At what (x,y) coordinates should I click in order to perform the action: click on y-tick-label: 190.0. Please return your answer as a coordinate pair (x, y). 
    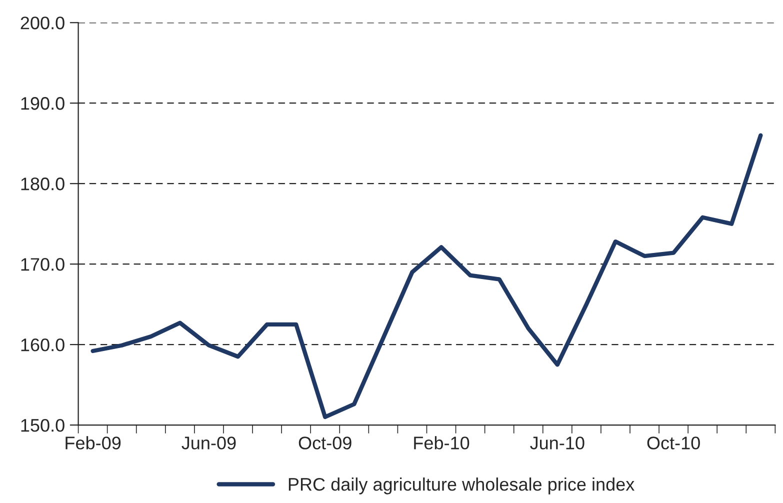
    Looking at the image, I should click on (42, 103).